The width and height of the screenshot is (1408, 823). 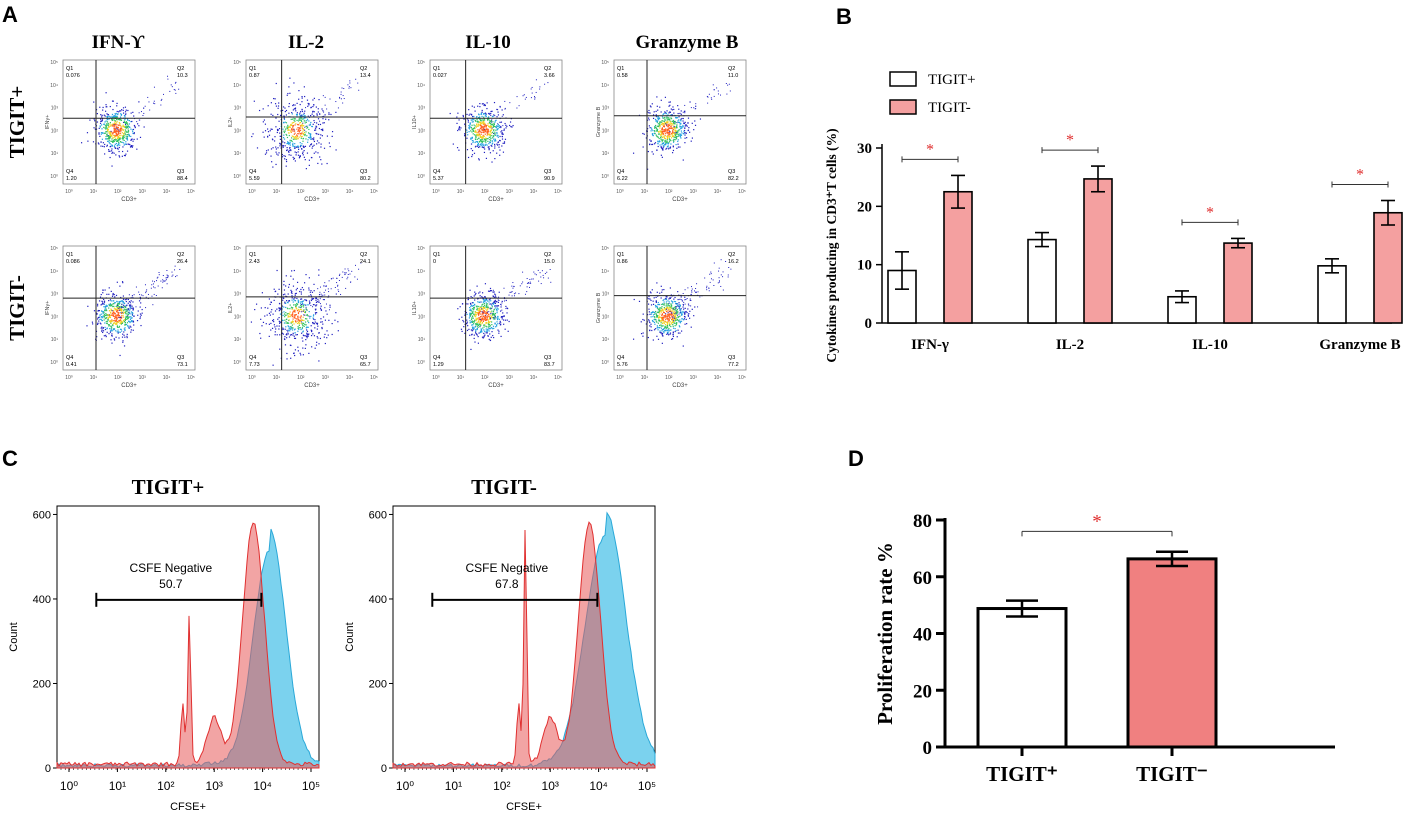 What do you see at coordinates (55, 154) in the screenshot?
I see `y-tick-label: 10¹` at bounding box center [55, 154].